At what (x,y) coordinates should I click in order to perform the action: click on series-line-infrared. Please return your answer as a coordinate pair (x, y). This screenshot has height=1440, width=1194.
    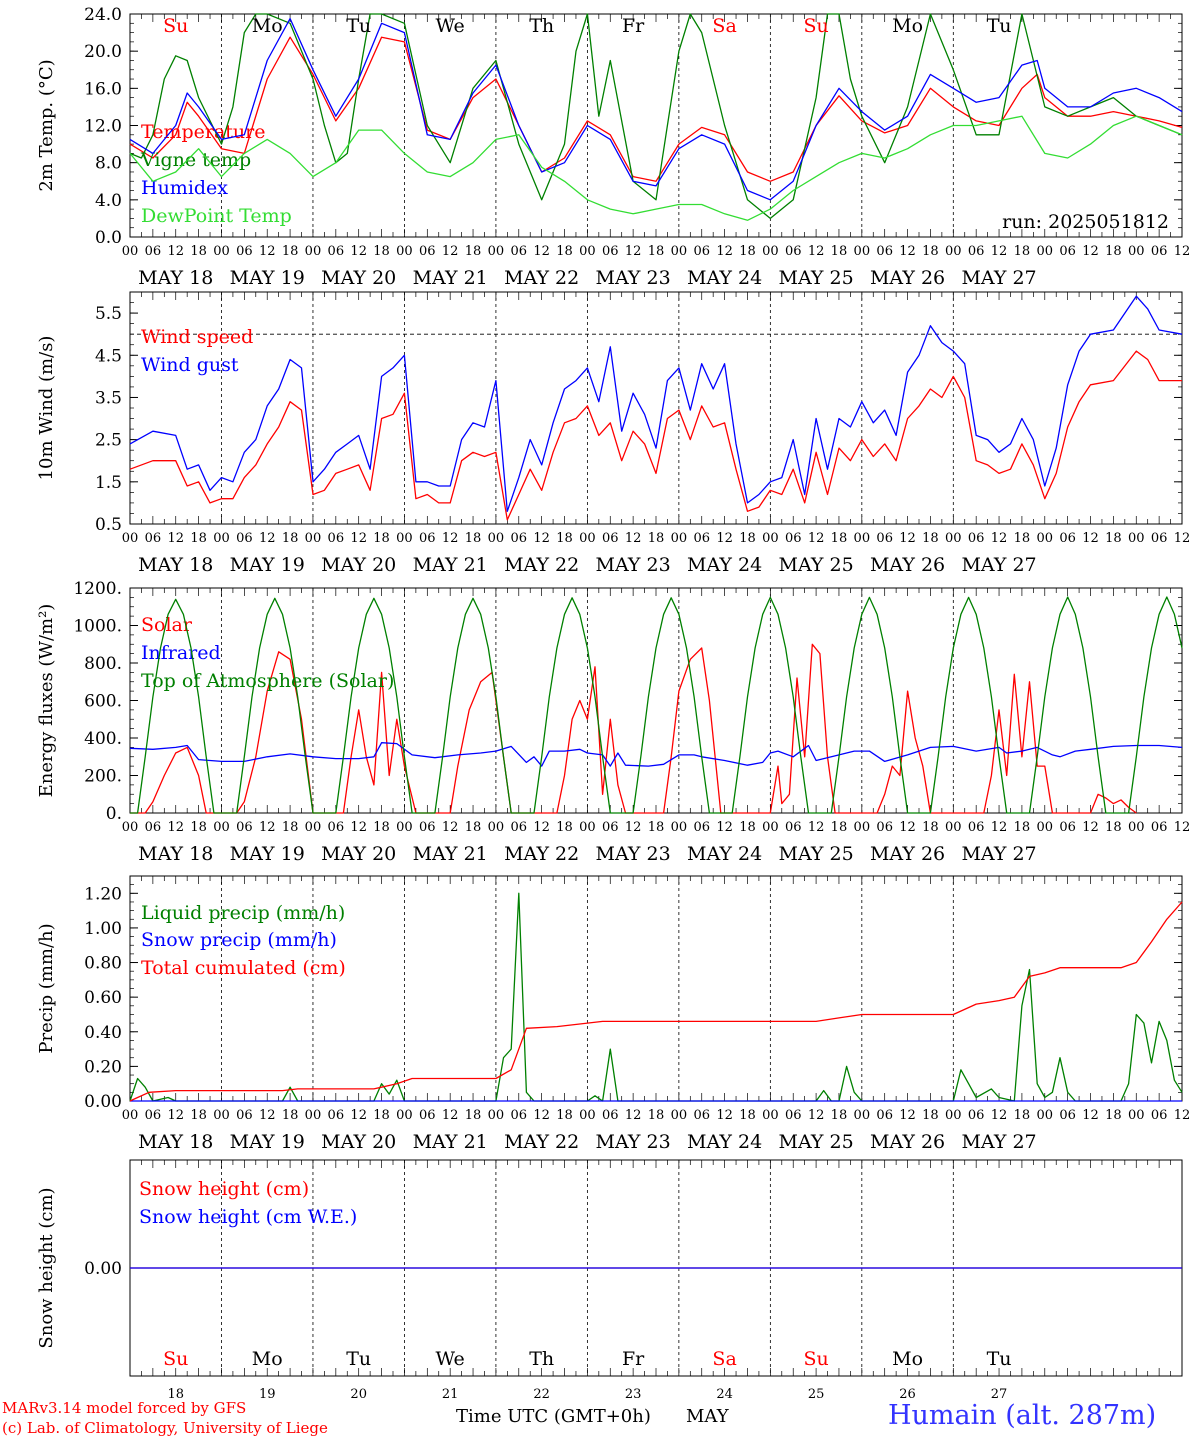
    Looking at the image, I should click on (656, 754).